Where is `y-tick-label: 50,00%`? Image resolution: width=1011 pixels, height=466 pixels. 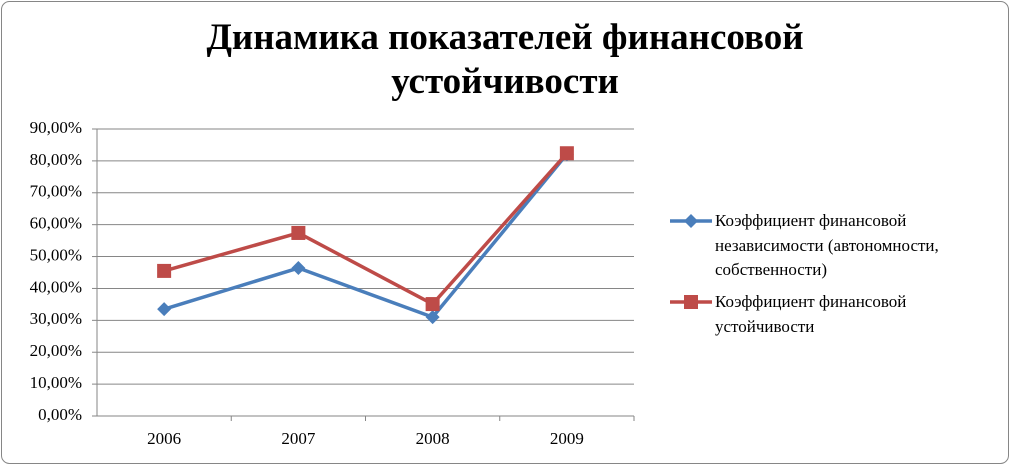 y-tick-label: 50,00% is located at coordinates (56, 254).